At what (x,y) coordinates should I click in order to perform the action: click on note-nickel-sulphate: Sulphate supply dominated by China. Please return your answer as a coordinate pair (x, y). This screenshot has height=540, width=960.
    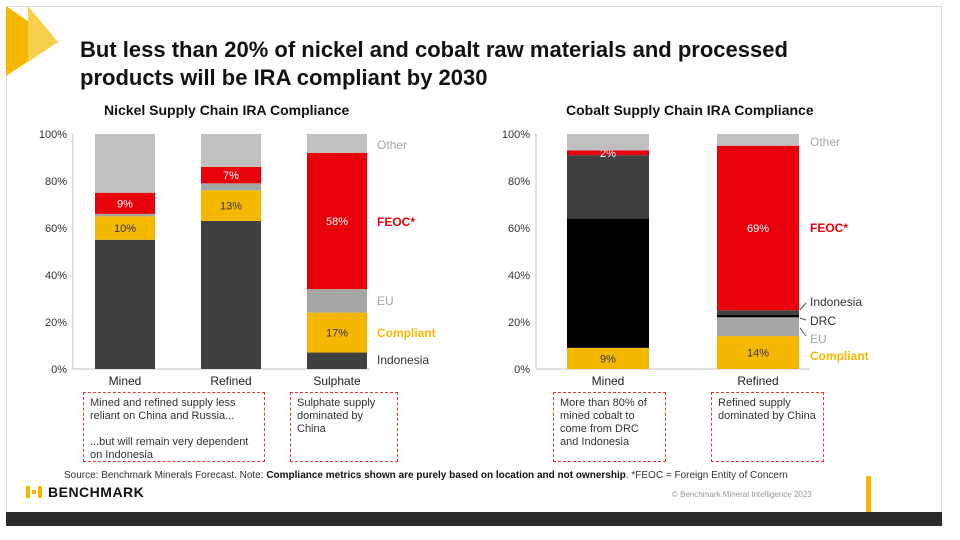
    Looking at the image, I should click on (344, 427).